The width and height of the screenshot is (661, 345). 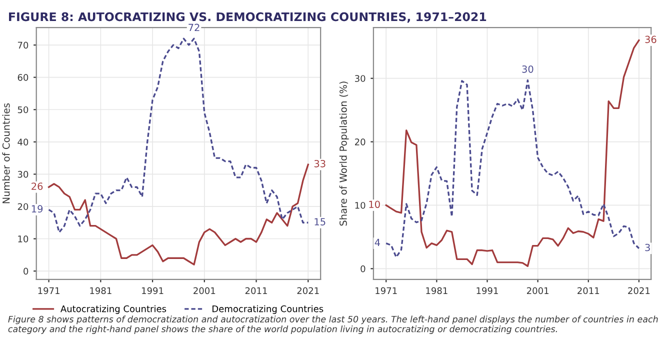 What do you see at coordinates (528, 69) in the screenshot?
I see `annotation: 30` at bounding box center [528, 69].